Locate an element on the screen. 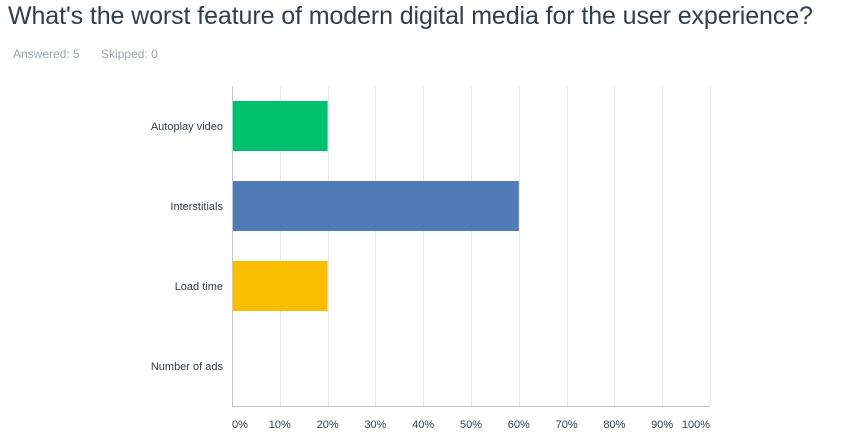 The height and width of the screenshot is (443, 841). bar-autoplay-video is located at coordinates (280, 126).